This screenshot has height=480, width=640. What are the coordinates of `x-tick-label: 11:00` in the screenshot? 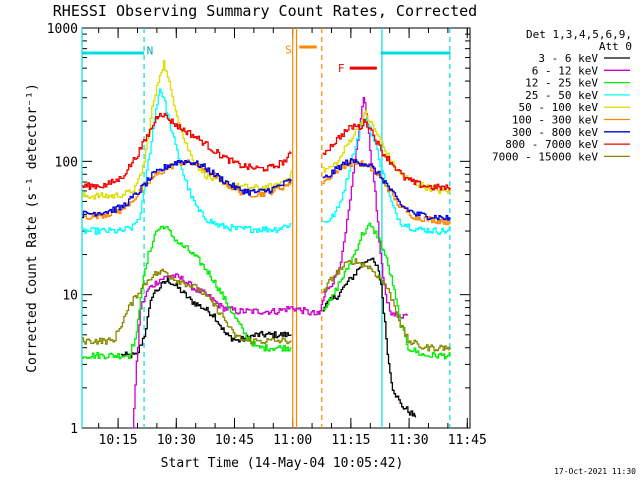 It's located at (292, 440).